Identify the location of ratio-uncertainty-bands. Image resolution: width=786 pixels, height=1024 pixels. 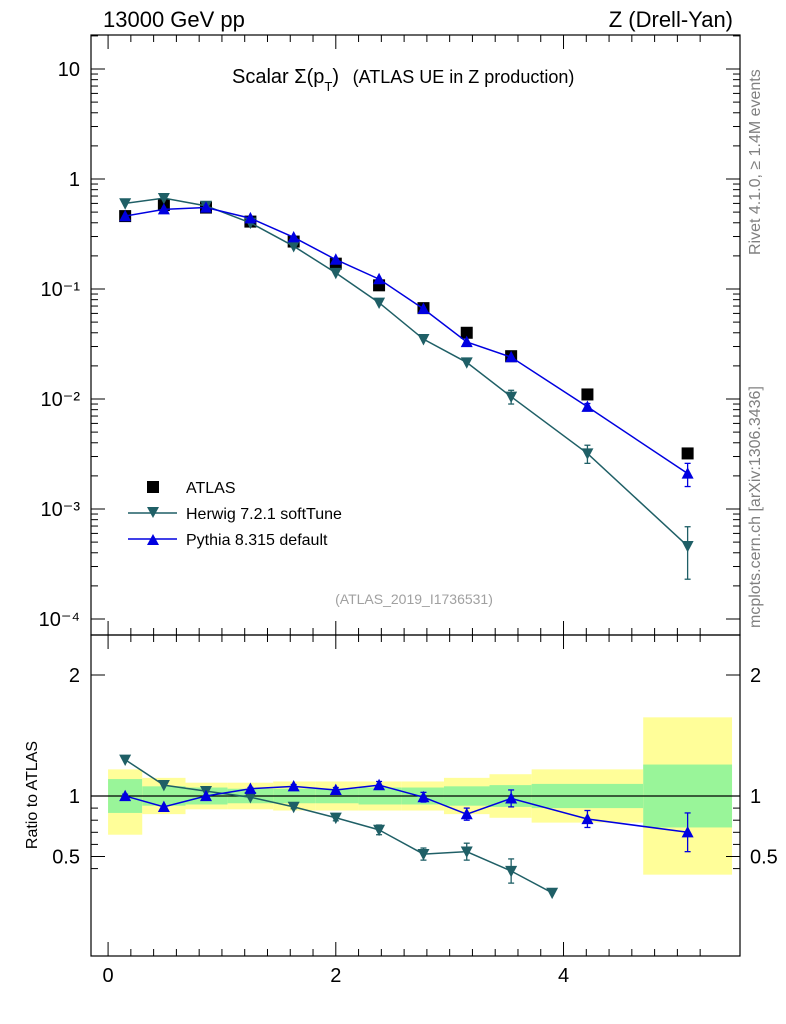
(415, 796).